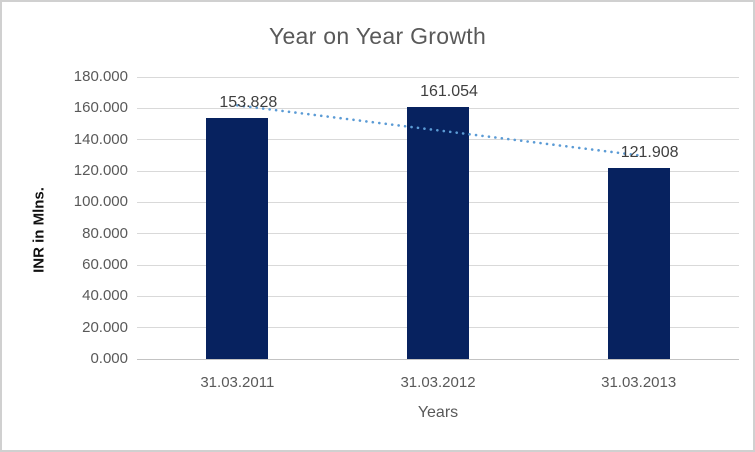 The height and width of the screenshot is (452, 755). Describe the element at coordinates (105, 327) in the screenshot. I see `y-tick-label: 20.000` at that location.